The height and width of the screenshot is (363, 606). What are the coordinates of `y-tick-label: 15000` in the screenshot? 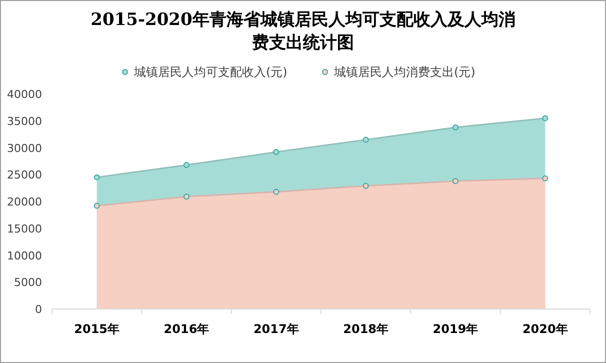 It's located at (24, 229).